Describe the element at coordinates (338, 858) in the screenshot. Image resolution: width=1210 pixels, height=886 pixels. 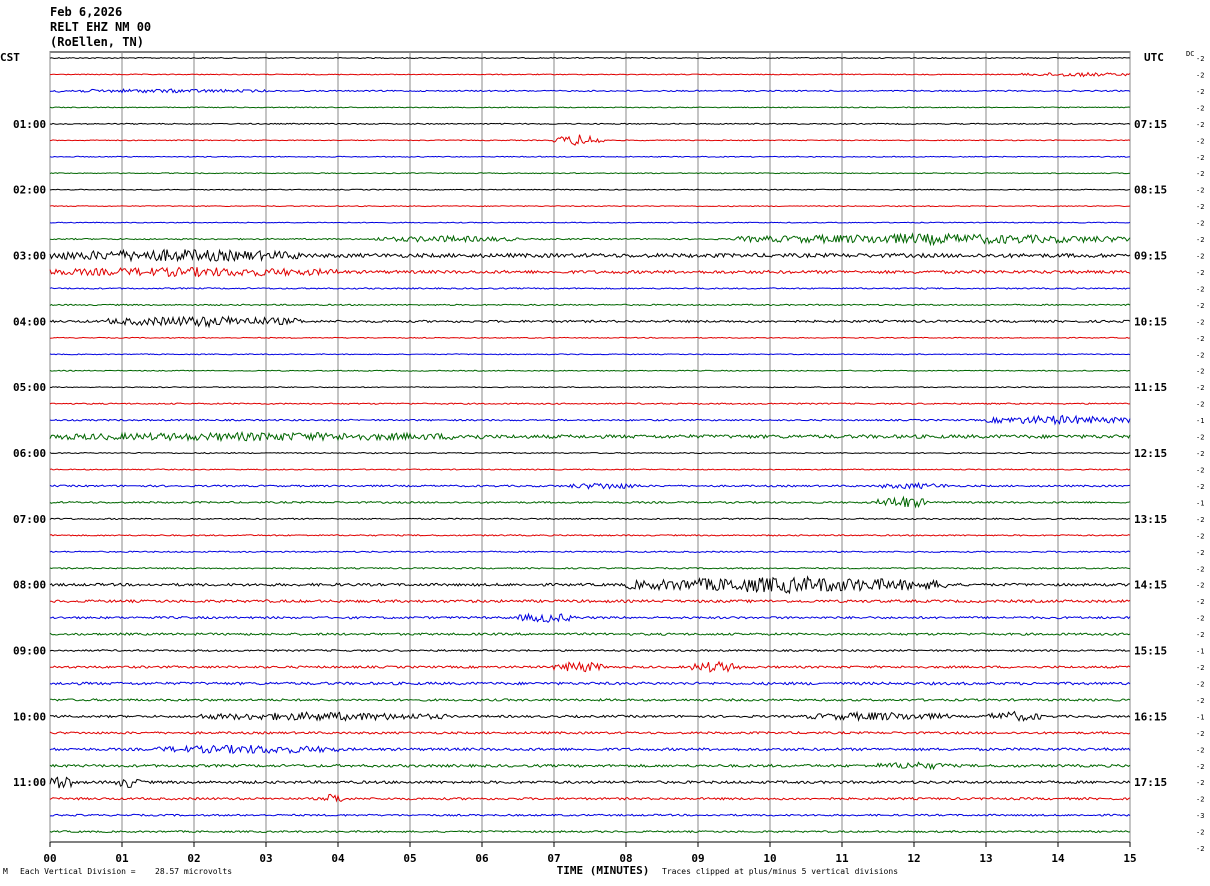
I see `x-tick-label: 04` at that location.